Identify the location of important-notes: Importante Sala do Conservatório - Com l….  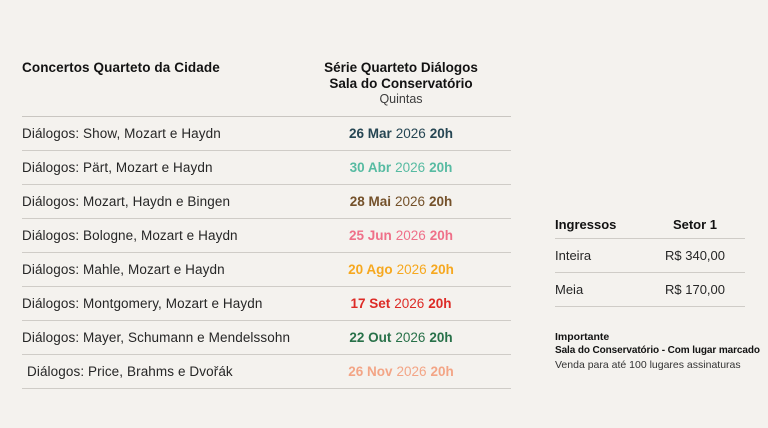
(660, 351).